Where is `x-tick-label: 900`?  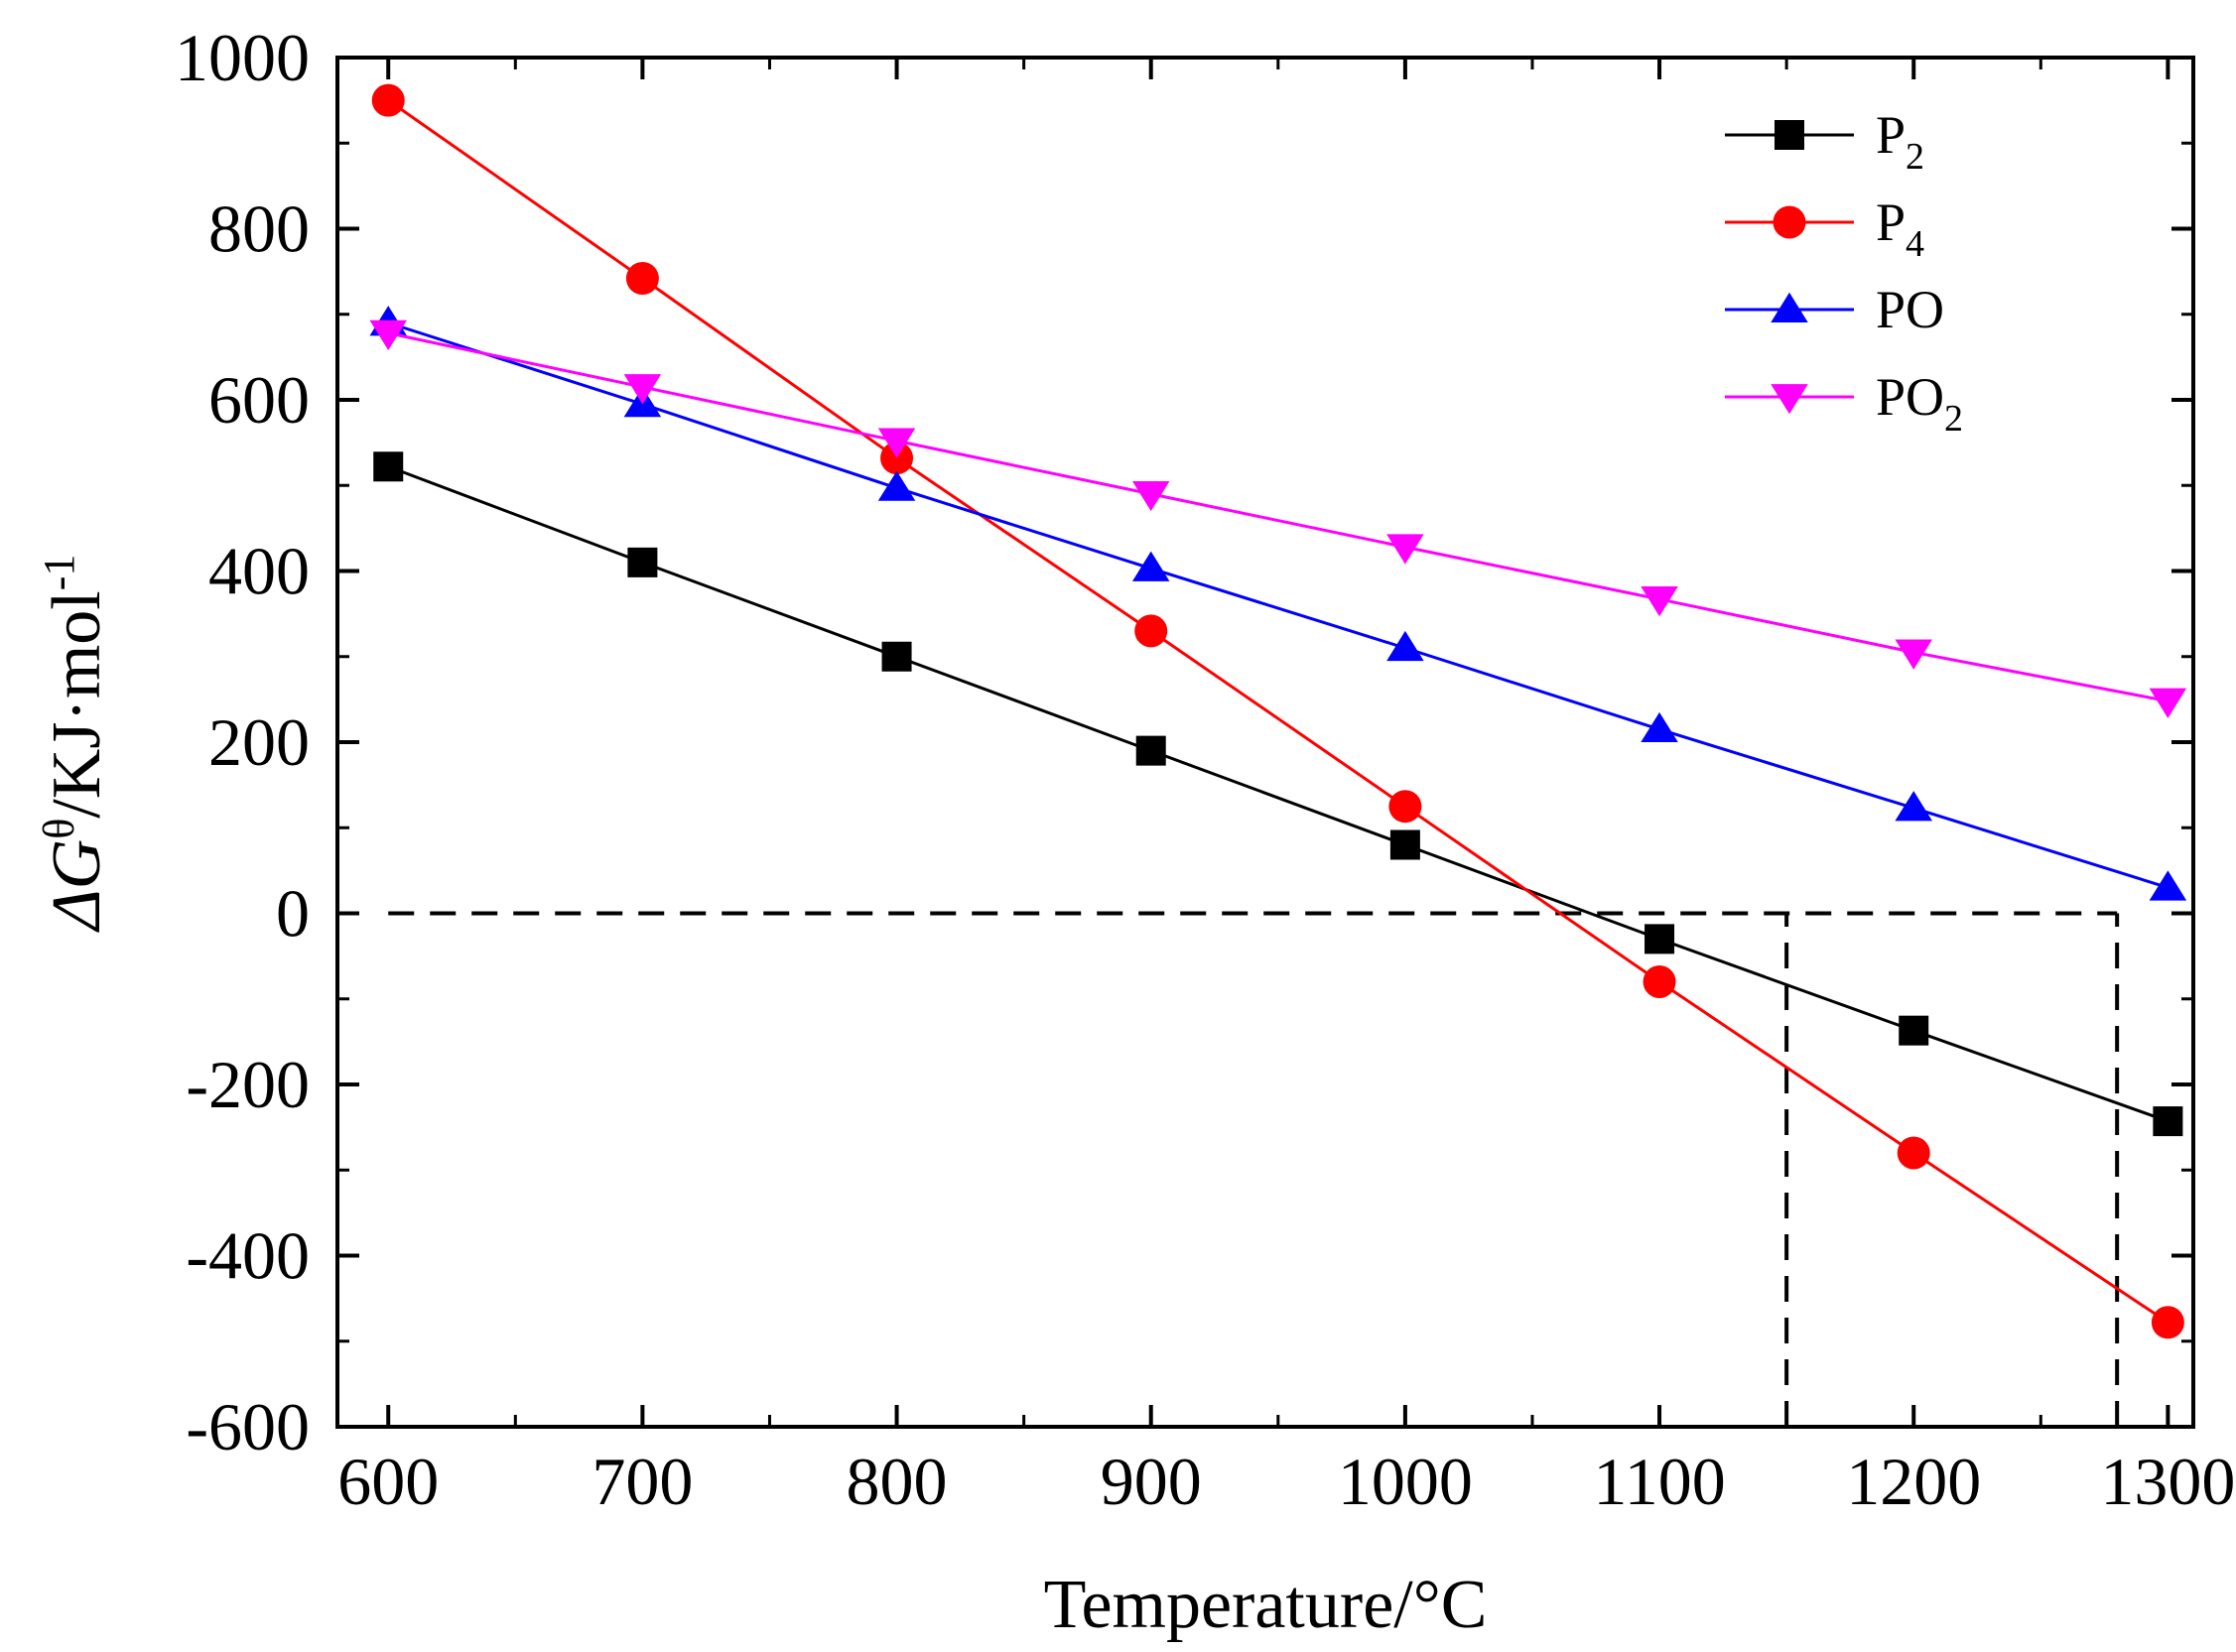
x-tick-label: 900 is located at coordinates (1151, 1481).